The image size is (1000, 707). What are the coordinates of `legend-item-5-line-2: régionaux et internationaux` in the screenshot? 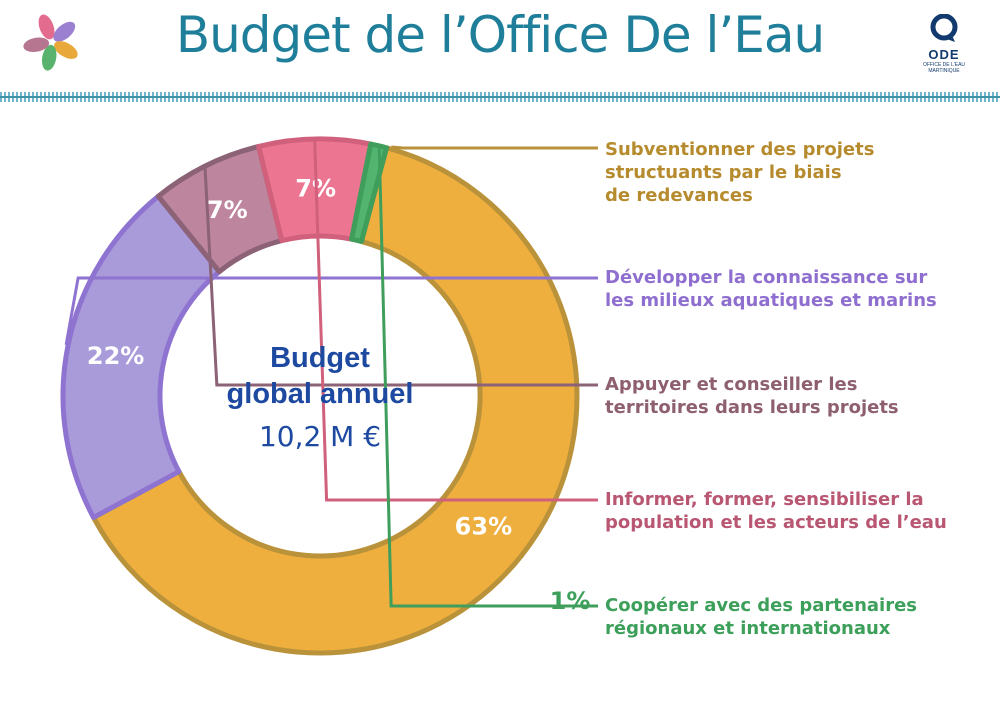 It's located at (748, 628).